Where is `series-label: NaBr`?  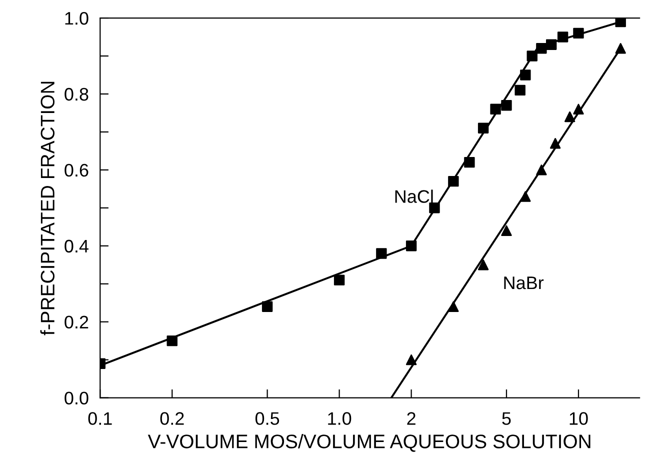 series-label: NaBr is located at coordinates (524, 283).